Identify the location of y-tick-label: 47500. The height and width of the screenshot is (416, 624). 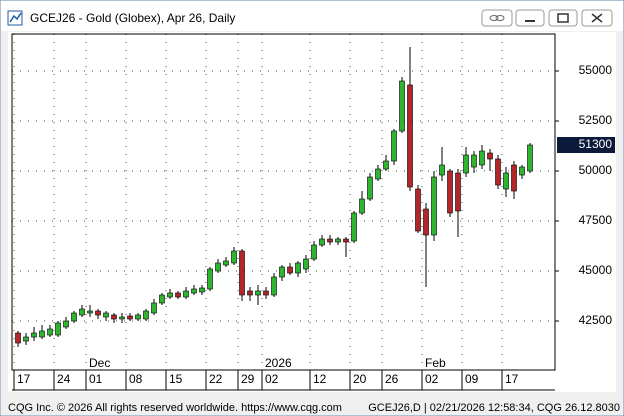
(596, 220).